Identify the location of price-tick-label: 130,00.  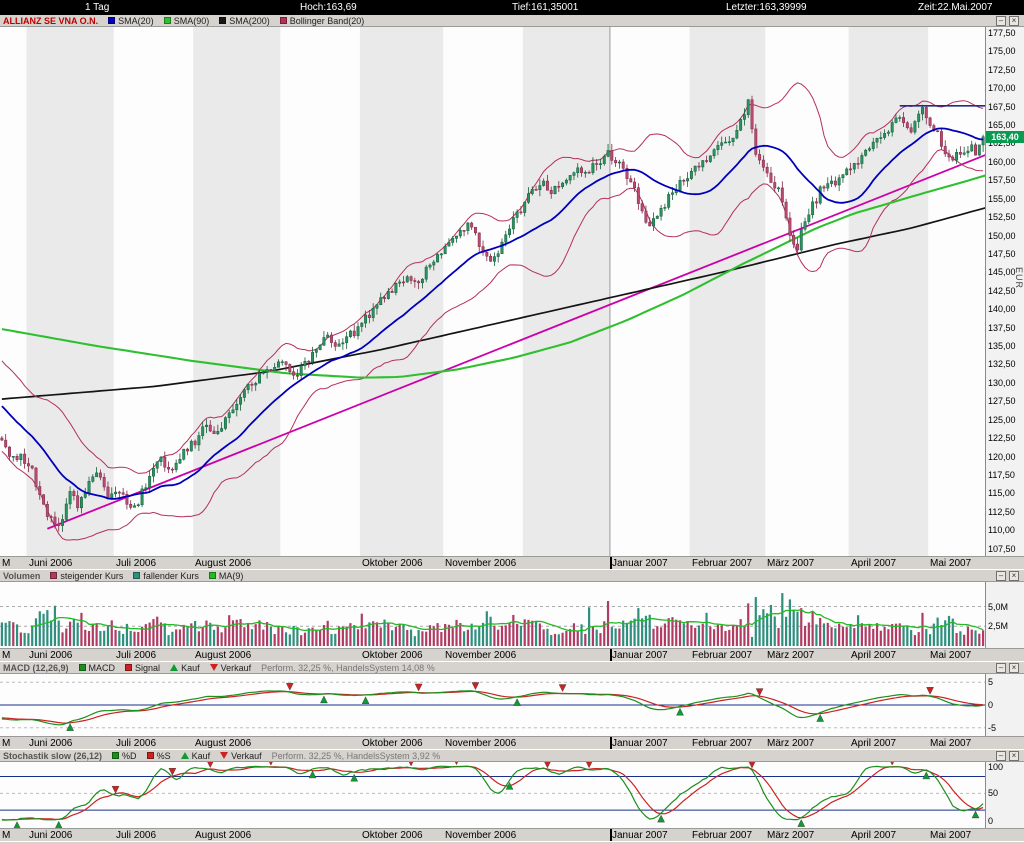
(1002, 383).